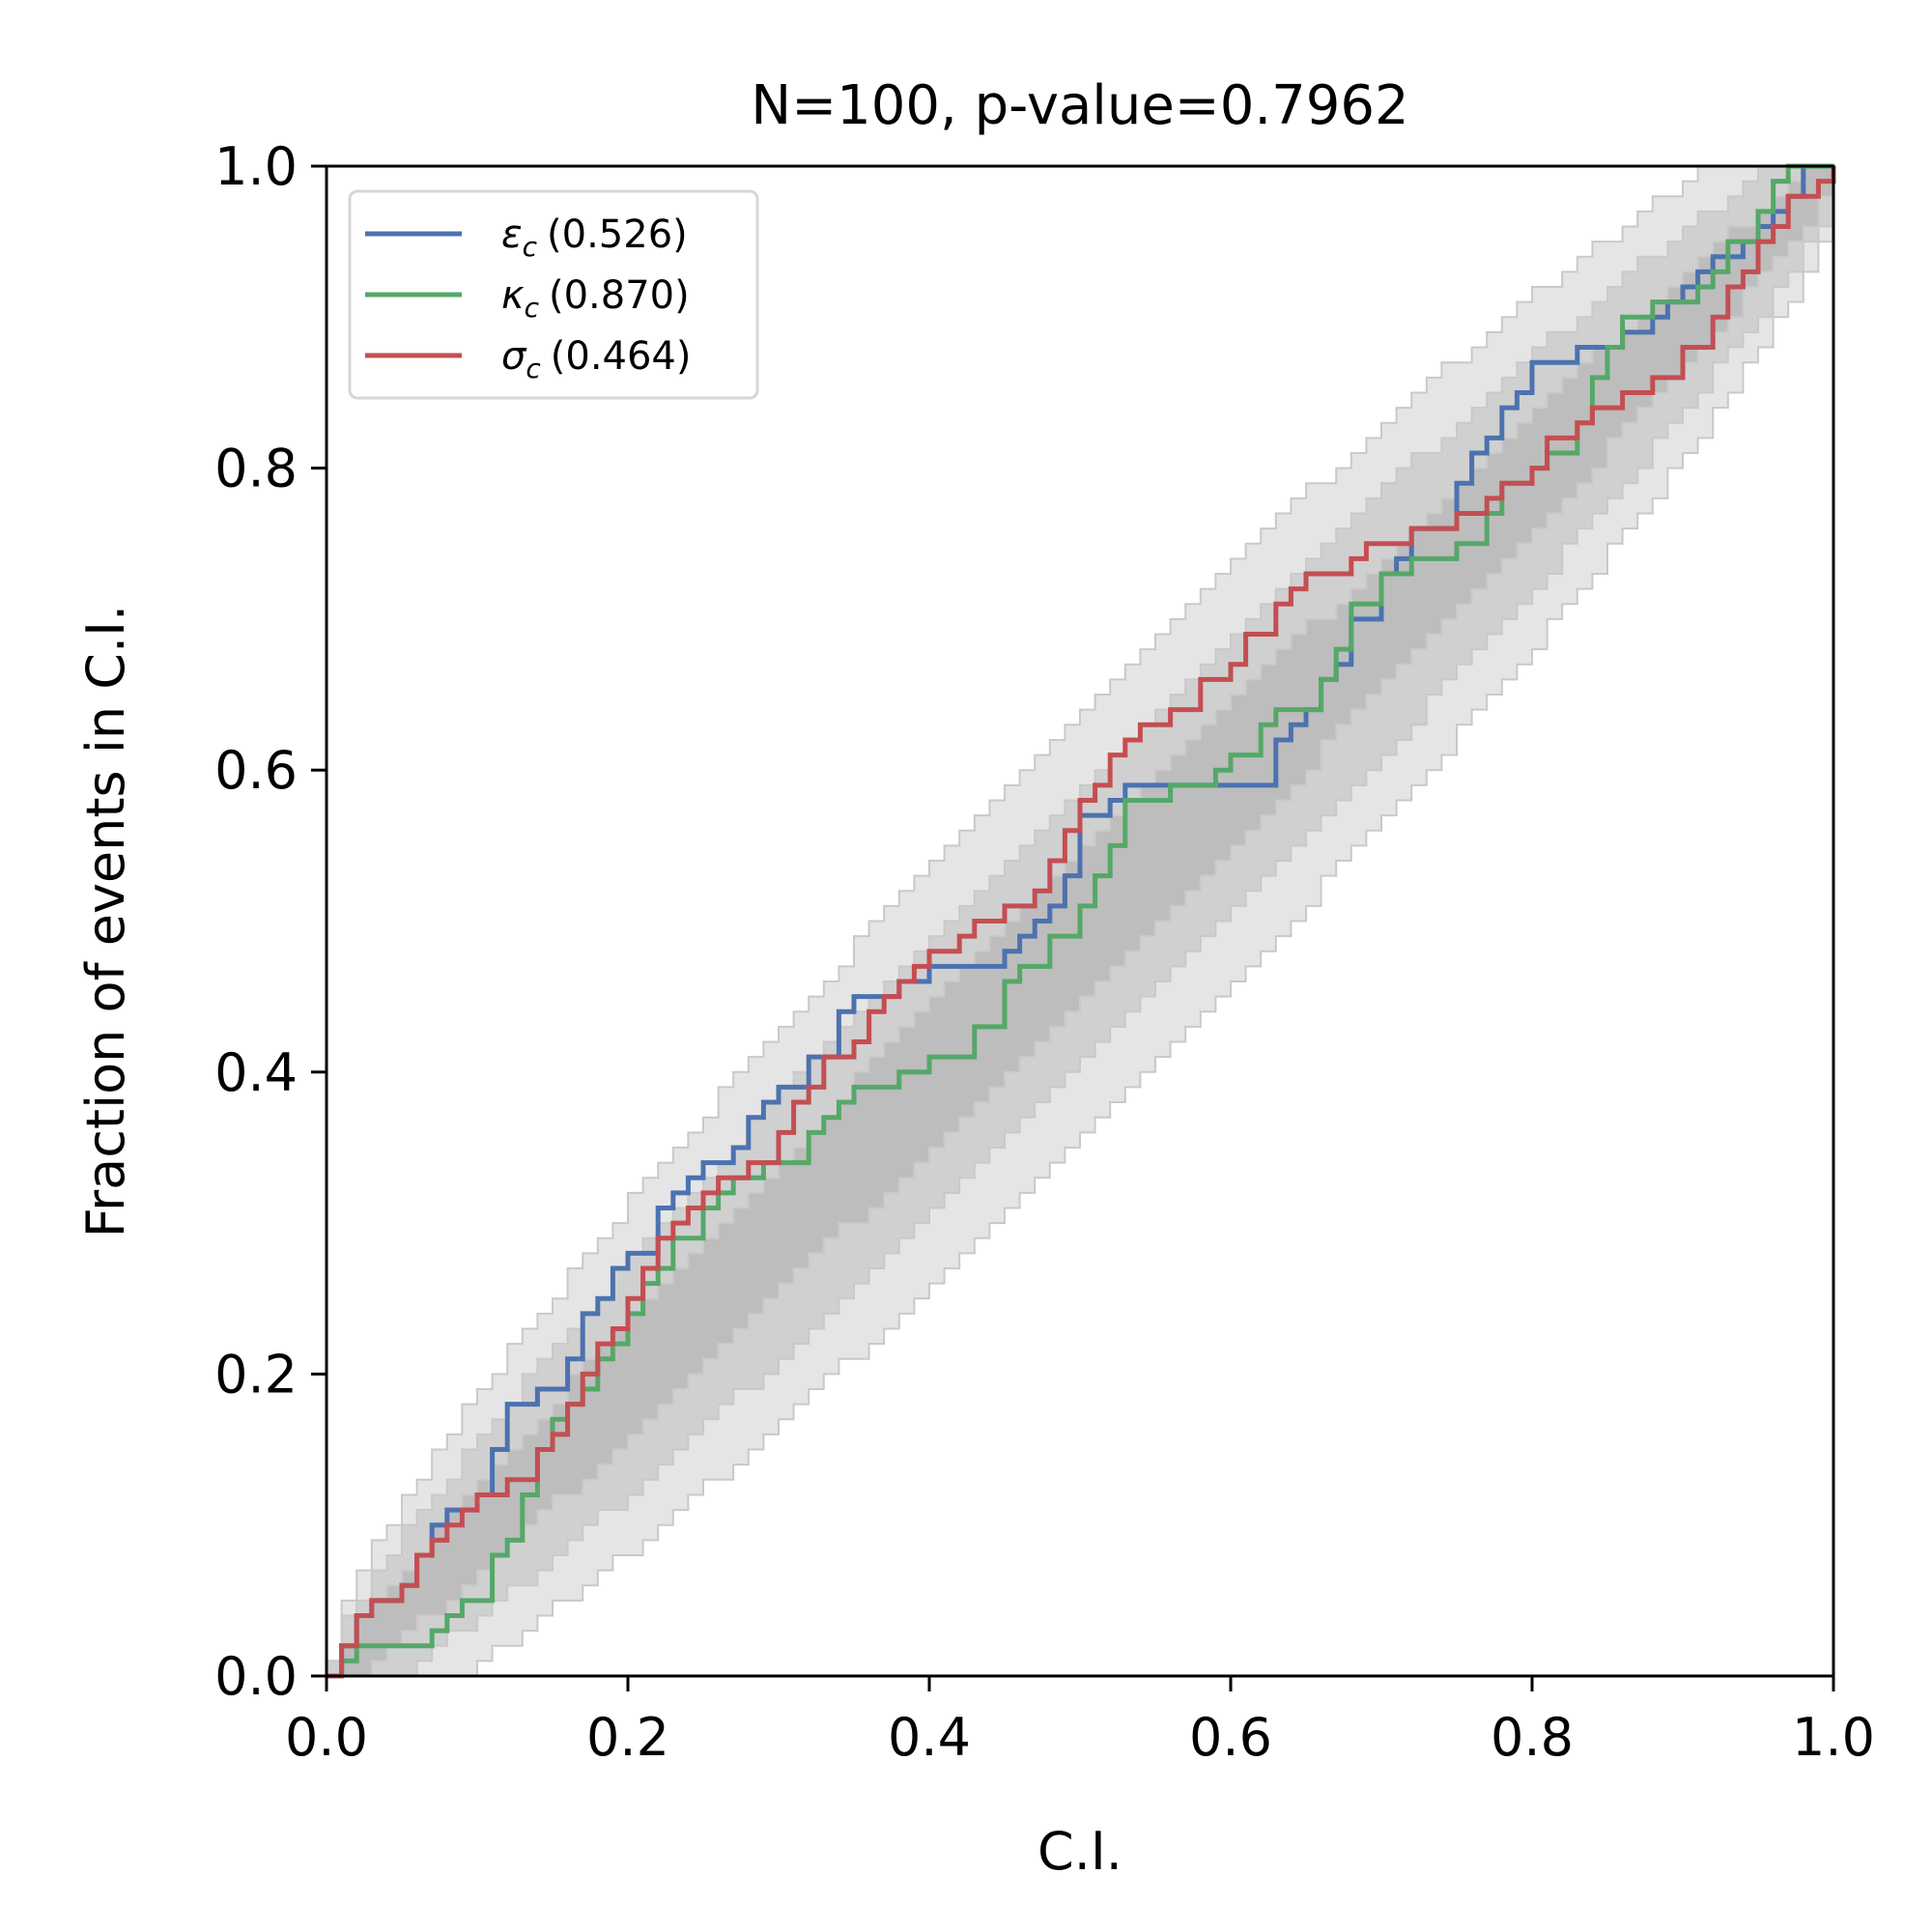  What do you see at coordinates (1833, 1737) in the screenshot?
I see `x-tick-label: 1.0` at bounding box center [1833, 1737].